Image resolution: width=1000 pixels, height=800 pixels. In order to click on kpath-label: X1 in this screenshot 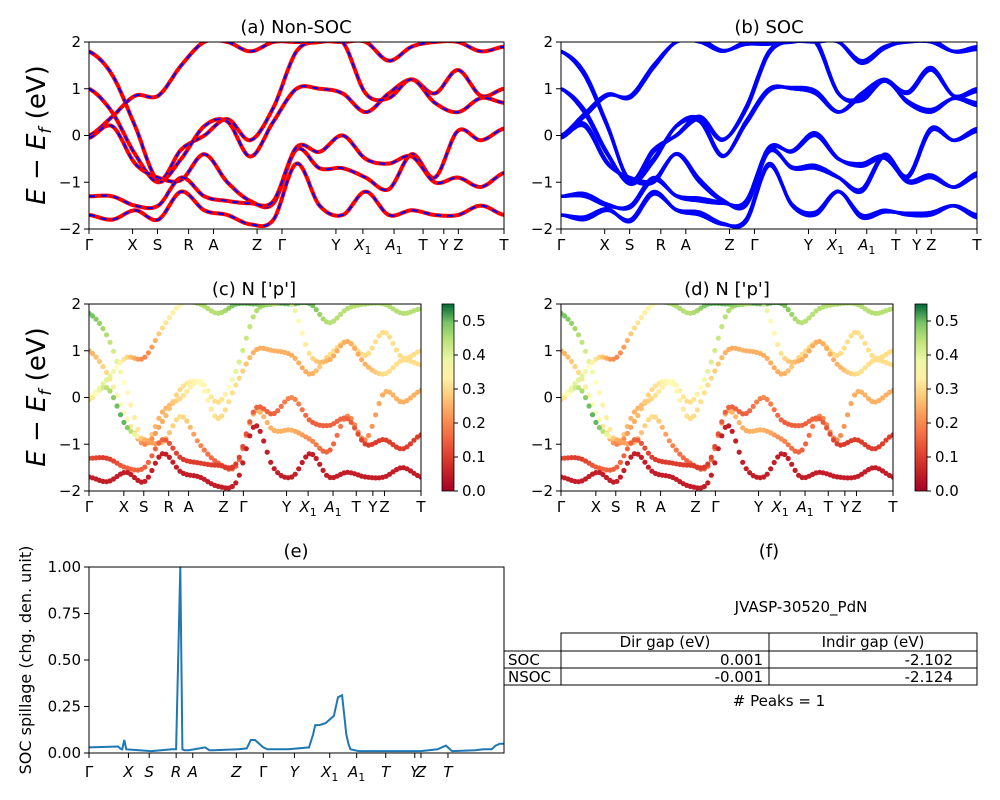, I will do `click(779, 508)`.